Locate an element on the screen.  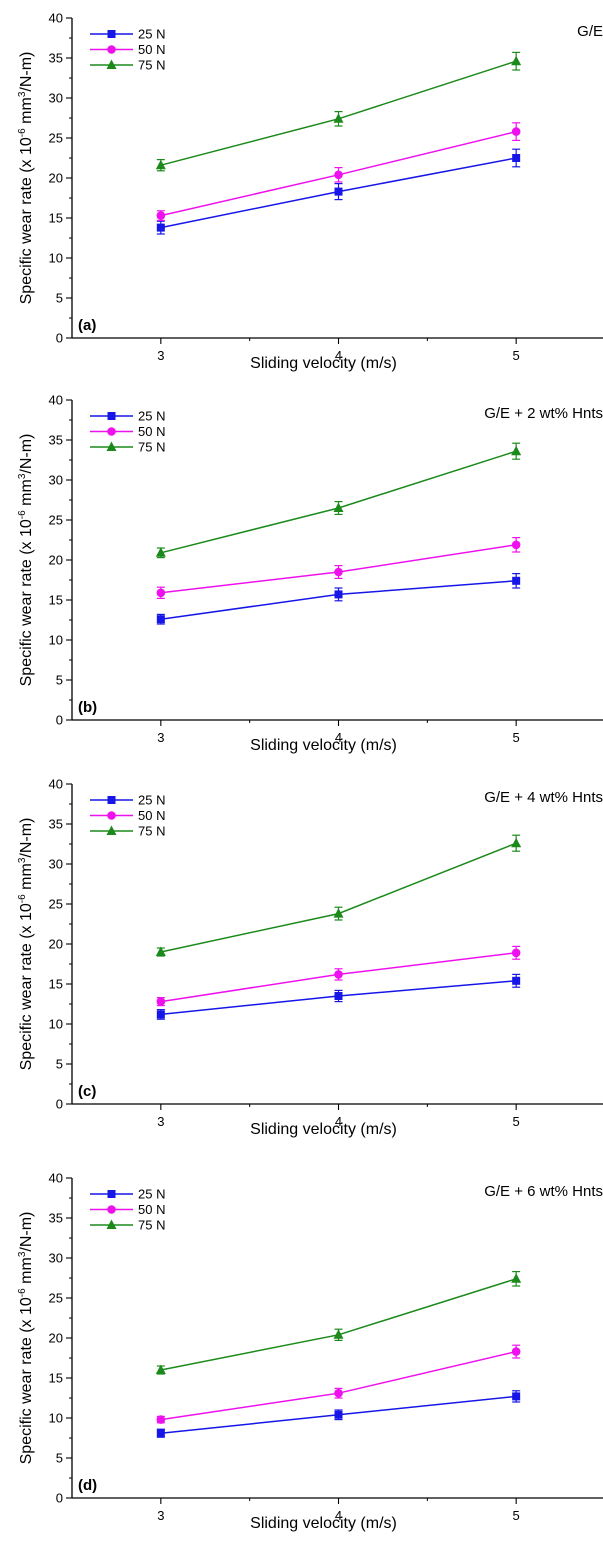
panel-label: (d) is located at coordinates (87, 1485).